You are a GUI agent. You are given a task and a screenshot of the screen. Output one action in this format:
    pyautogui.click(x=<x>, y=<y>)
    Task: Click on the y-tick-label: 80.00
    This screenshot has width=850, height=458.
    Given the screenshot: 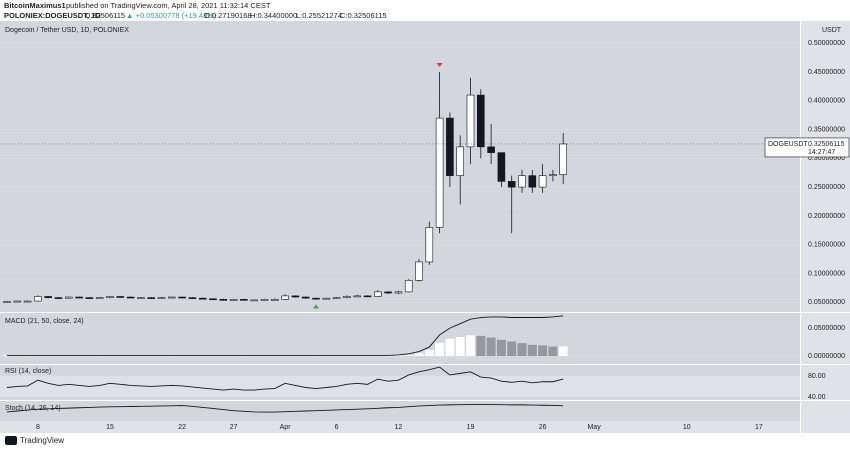 What is the action you would take?
    pyautogui.click(x=817, y=376)
    